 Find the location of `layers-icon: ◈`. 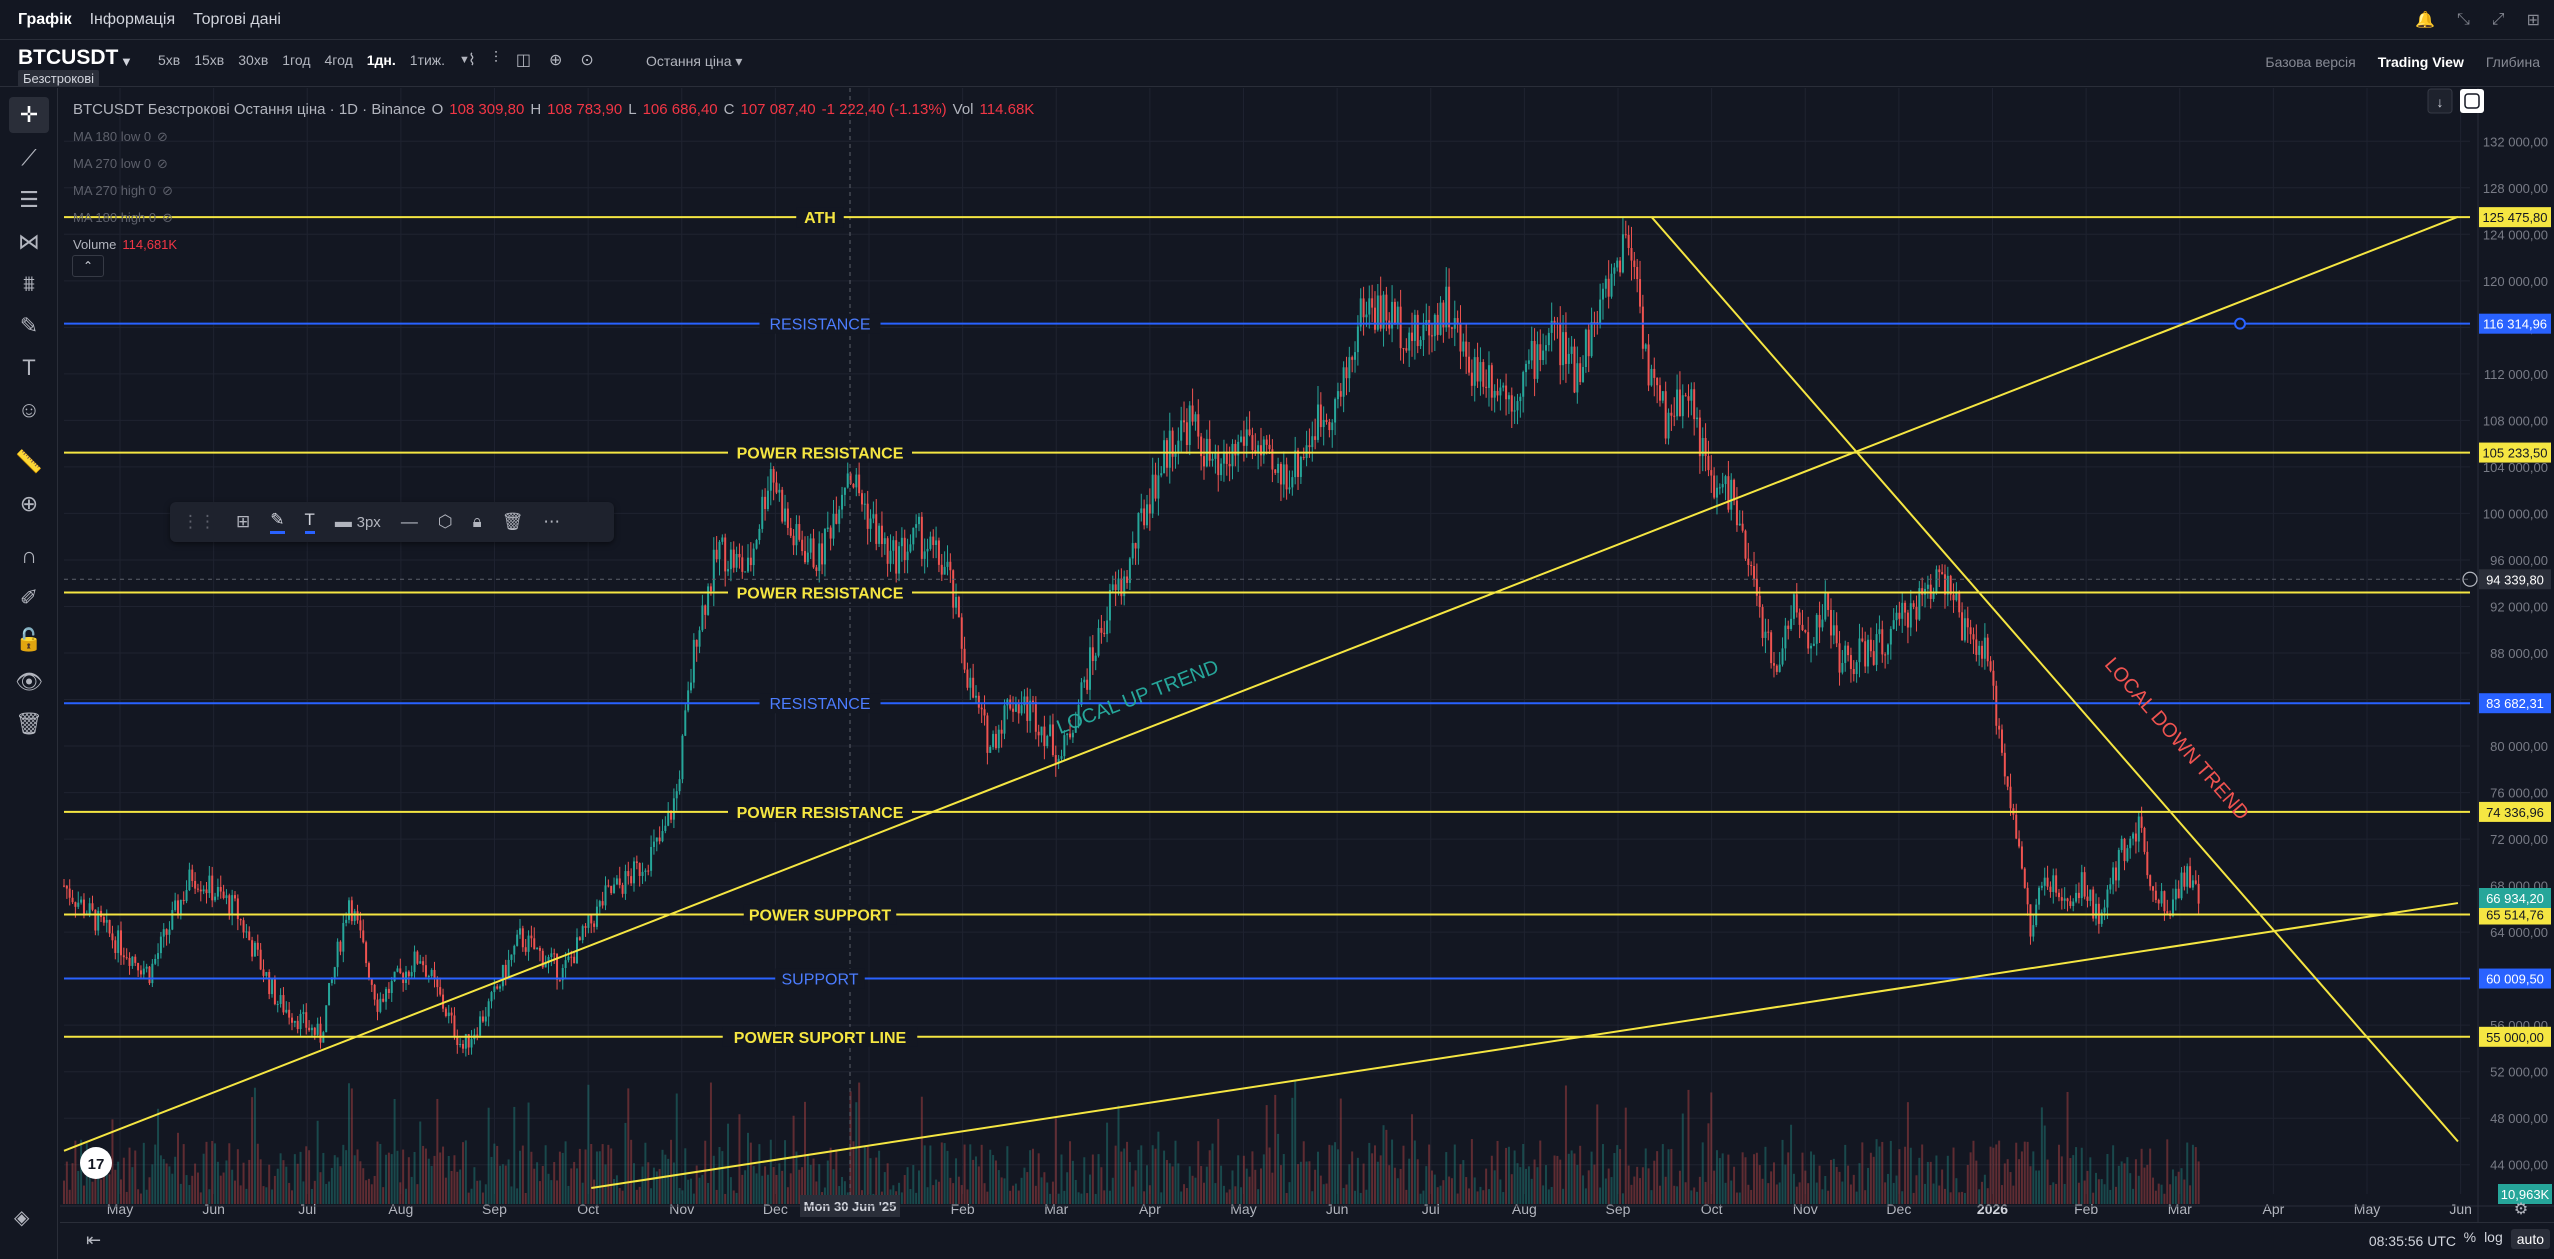

layers-icon: ◈ is located at coordinates (22, 1218).